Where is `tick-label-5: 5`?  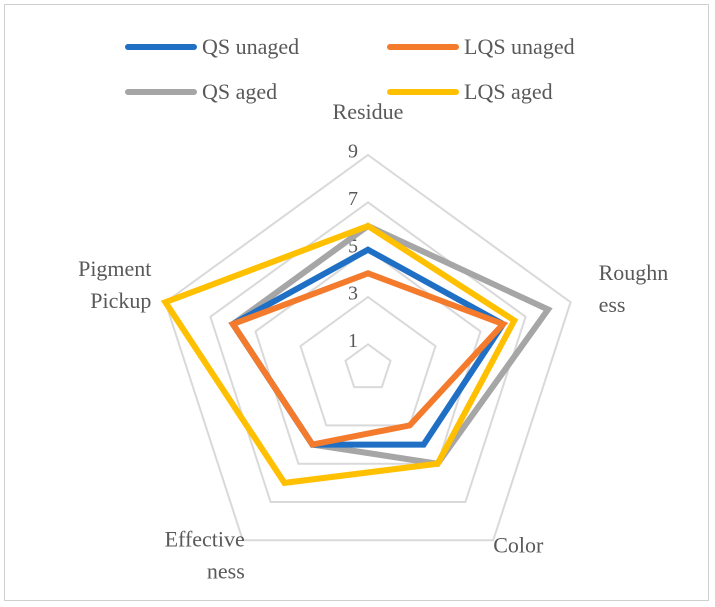 tick-label-5: 5 is located at coordinates (353, 246).